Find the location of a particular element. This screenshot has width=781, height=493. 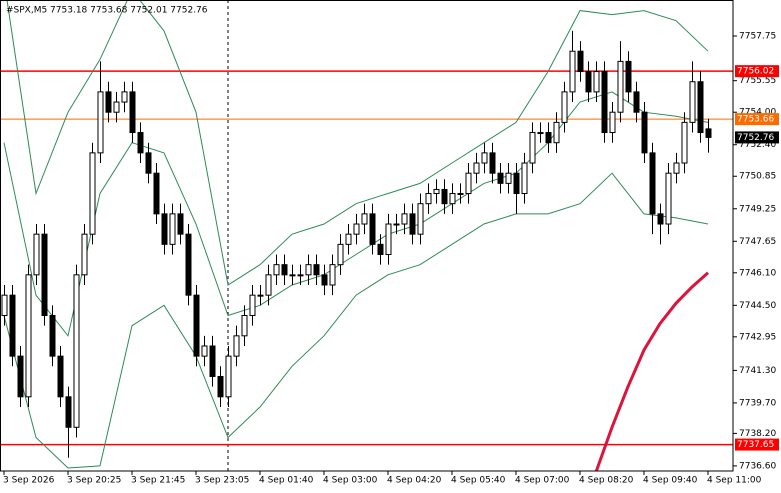

last-price-tag is located at coordinates (757, 137).